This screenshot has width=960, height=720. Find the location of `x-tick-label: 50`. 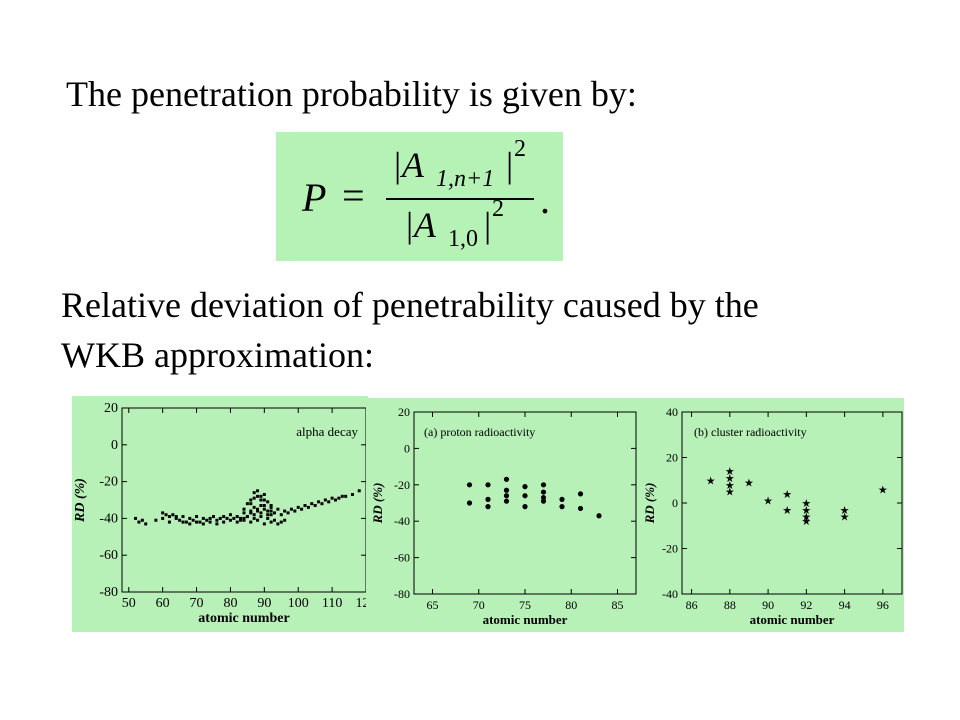

x-tick-label: 50 is located at coordinates (129, 603).